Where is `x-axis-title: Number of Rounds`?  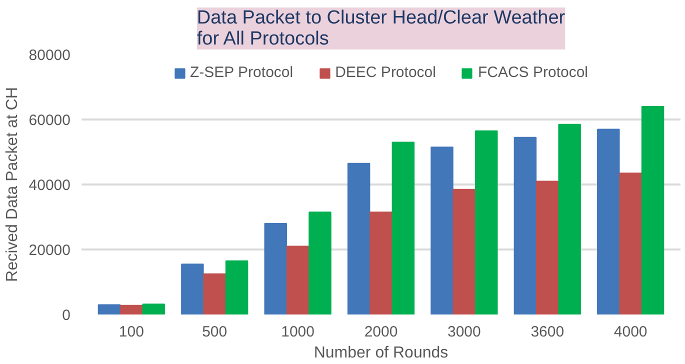 x-axis-title: Number of Rounds is located at coordinates (381, 353).